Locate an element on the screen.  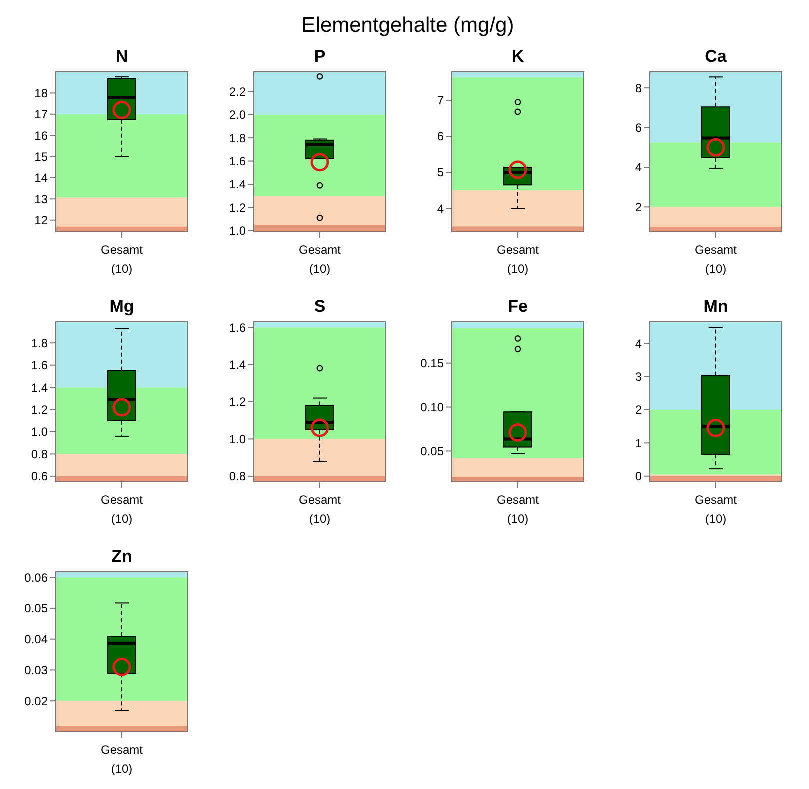
y-tick-label: 12 is located at coordinates (41, 221).